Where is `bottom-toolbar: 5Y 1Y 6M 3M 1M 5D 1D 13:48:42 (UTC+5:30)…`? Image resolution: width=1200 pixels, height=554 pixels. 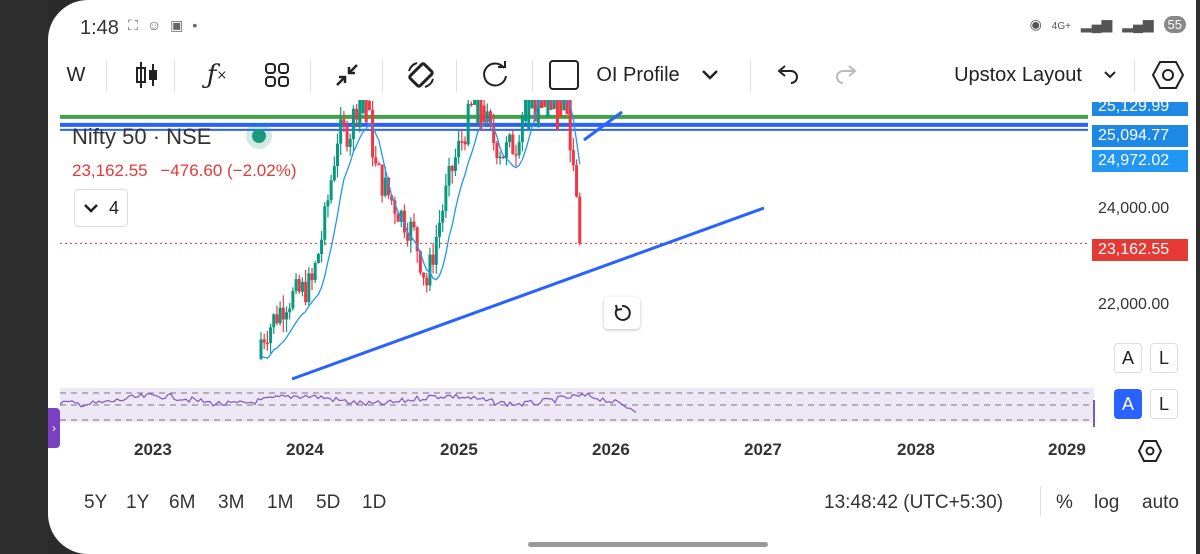 bottom-toolbar: 5Y 1Y 6M 3M 1M 5D 1D 13:48:42 (UTC+5:30)… is located at coordinates (622, 501).